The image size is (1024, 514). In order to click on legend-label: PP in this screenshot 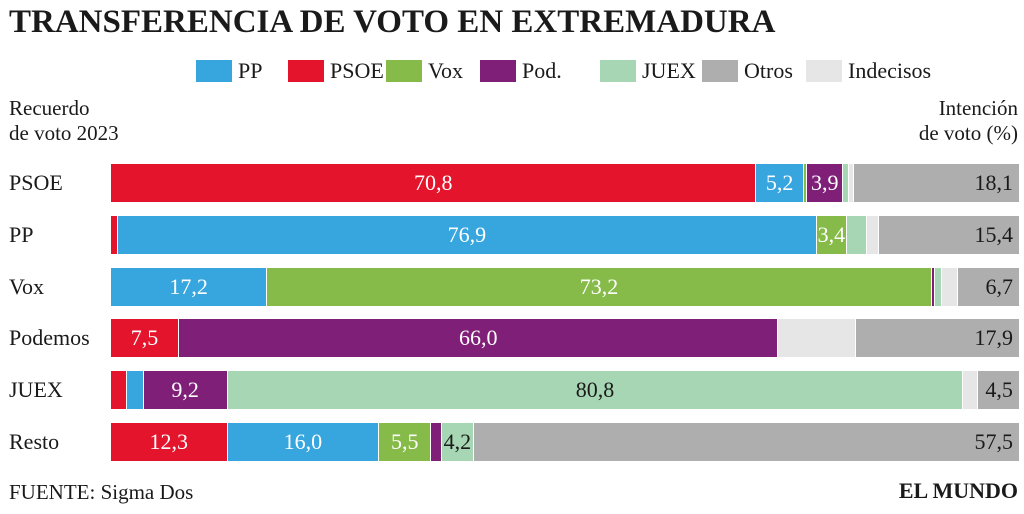, I will do `click(250, 70)`.